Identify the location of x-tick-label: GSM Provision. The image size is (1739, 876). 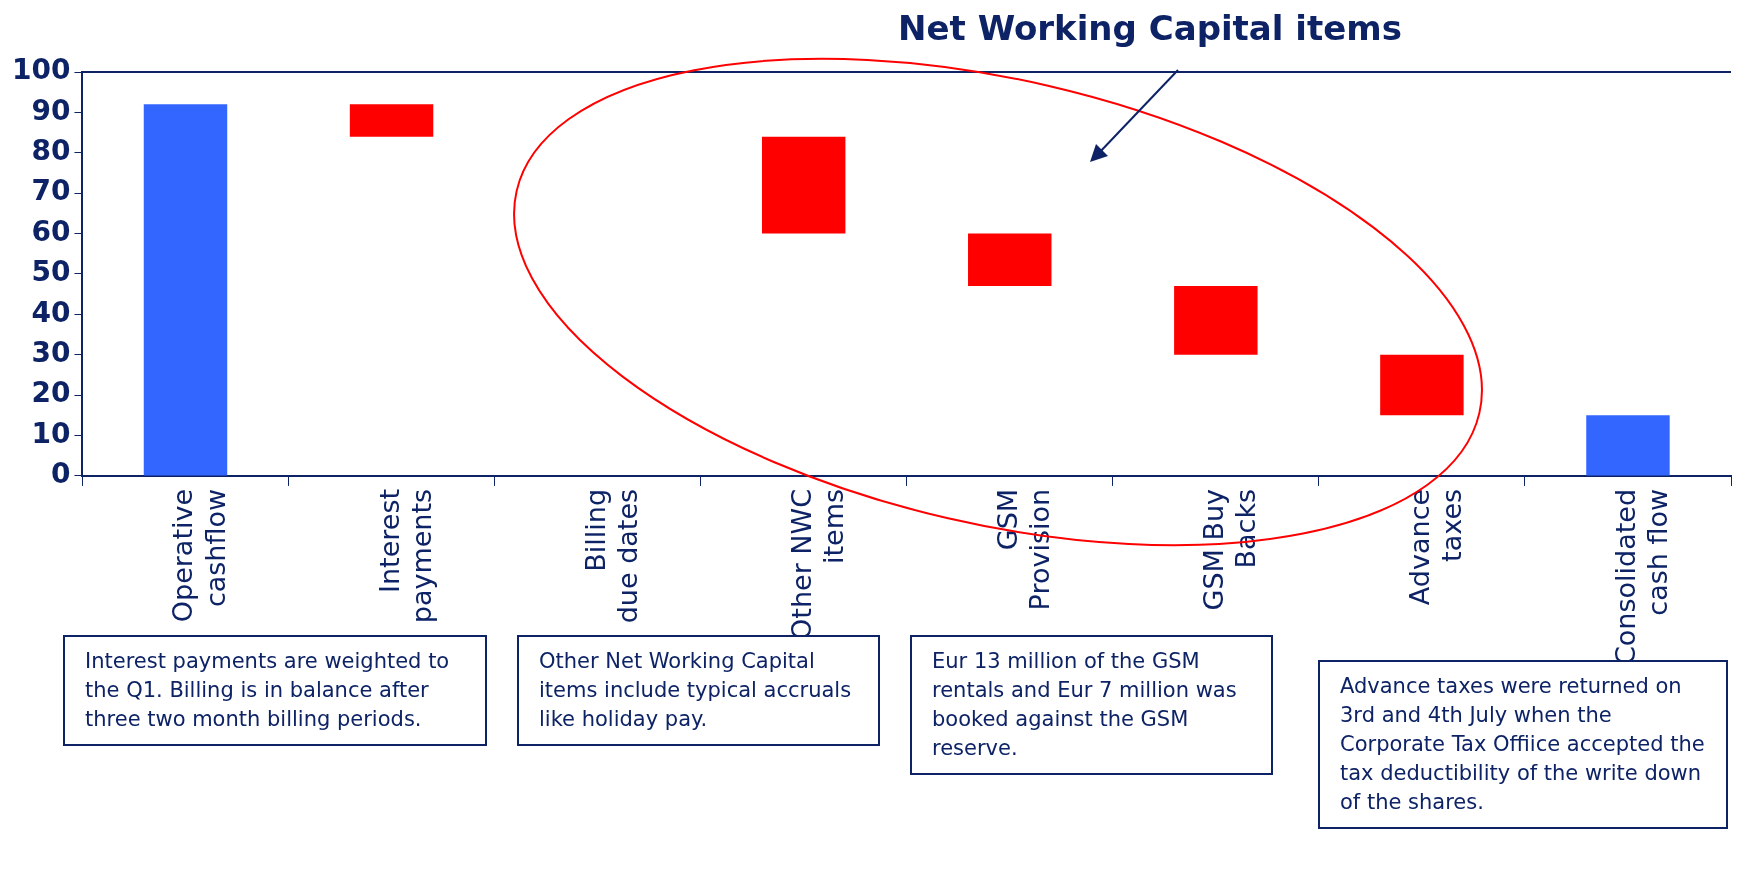
(1023, 549).